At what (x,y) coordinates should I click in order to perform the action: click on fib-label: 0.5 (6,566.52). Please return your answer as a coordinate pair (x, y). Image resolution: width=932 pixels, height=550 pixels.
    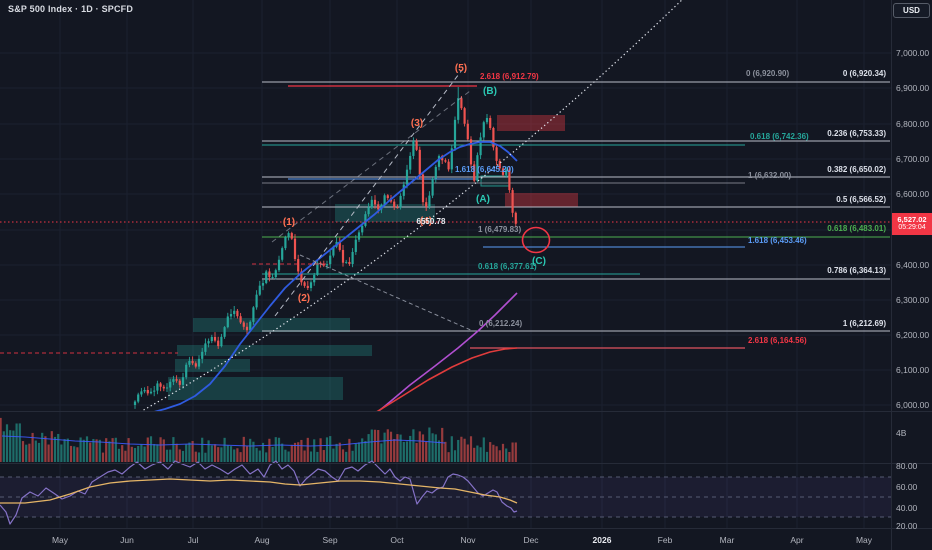
    Looking at the image, I should click on (861, 199).